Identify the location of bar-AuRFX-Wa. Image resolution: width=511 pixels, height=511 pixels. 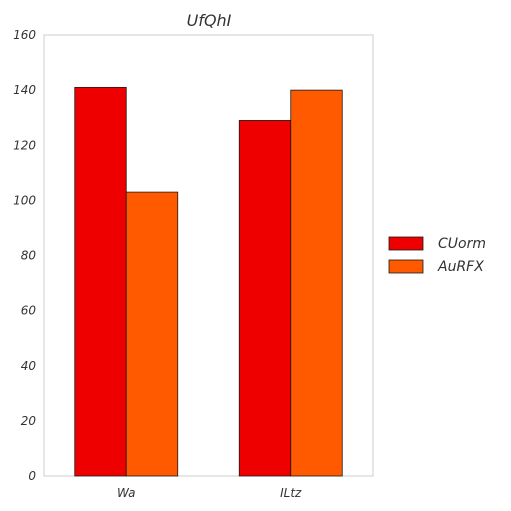
(152, 334).